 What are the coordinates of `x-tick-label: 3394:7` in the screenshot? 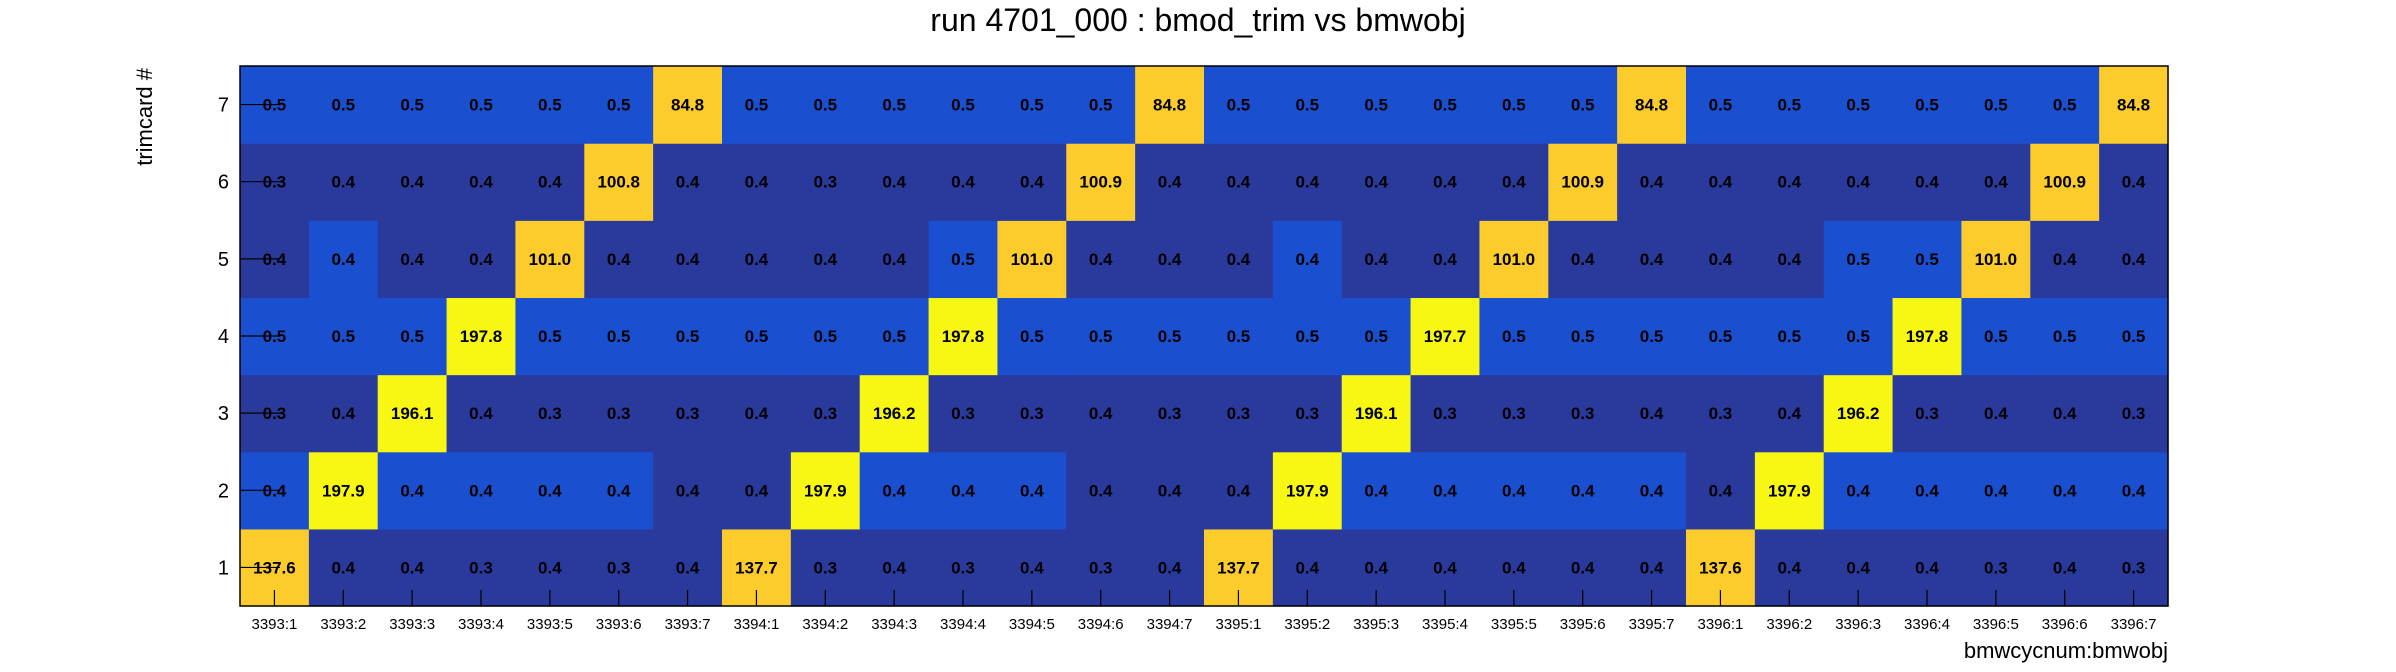 It's located at (1170, 624).